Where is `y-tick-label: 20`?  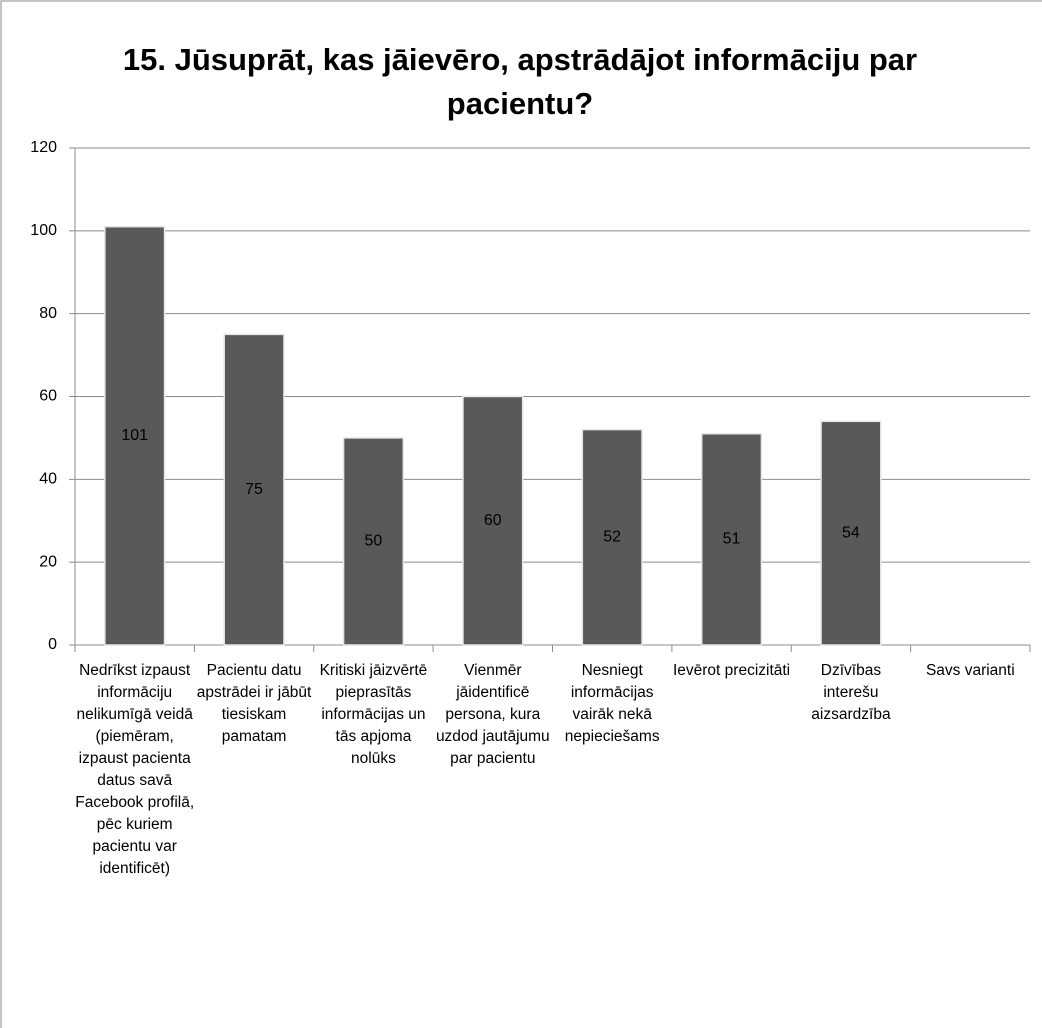
y-tick-label: 20 is located at coordinates (48, 561).